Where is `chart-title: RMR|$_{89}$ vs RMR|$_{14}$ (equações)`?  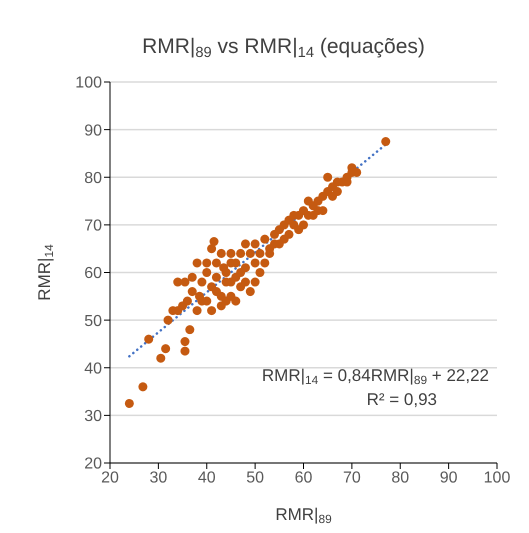 chart-title: RMR|$_{89}$ vs RMR|$_{14}$ (equações) is located at coordinates (283, 48).